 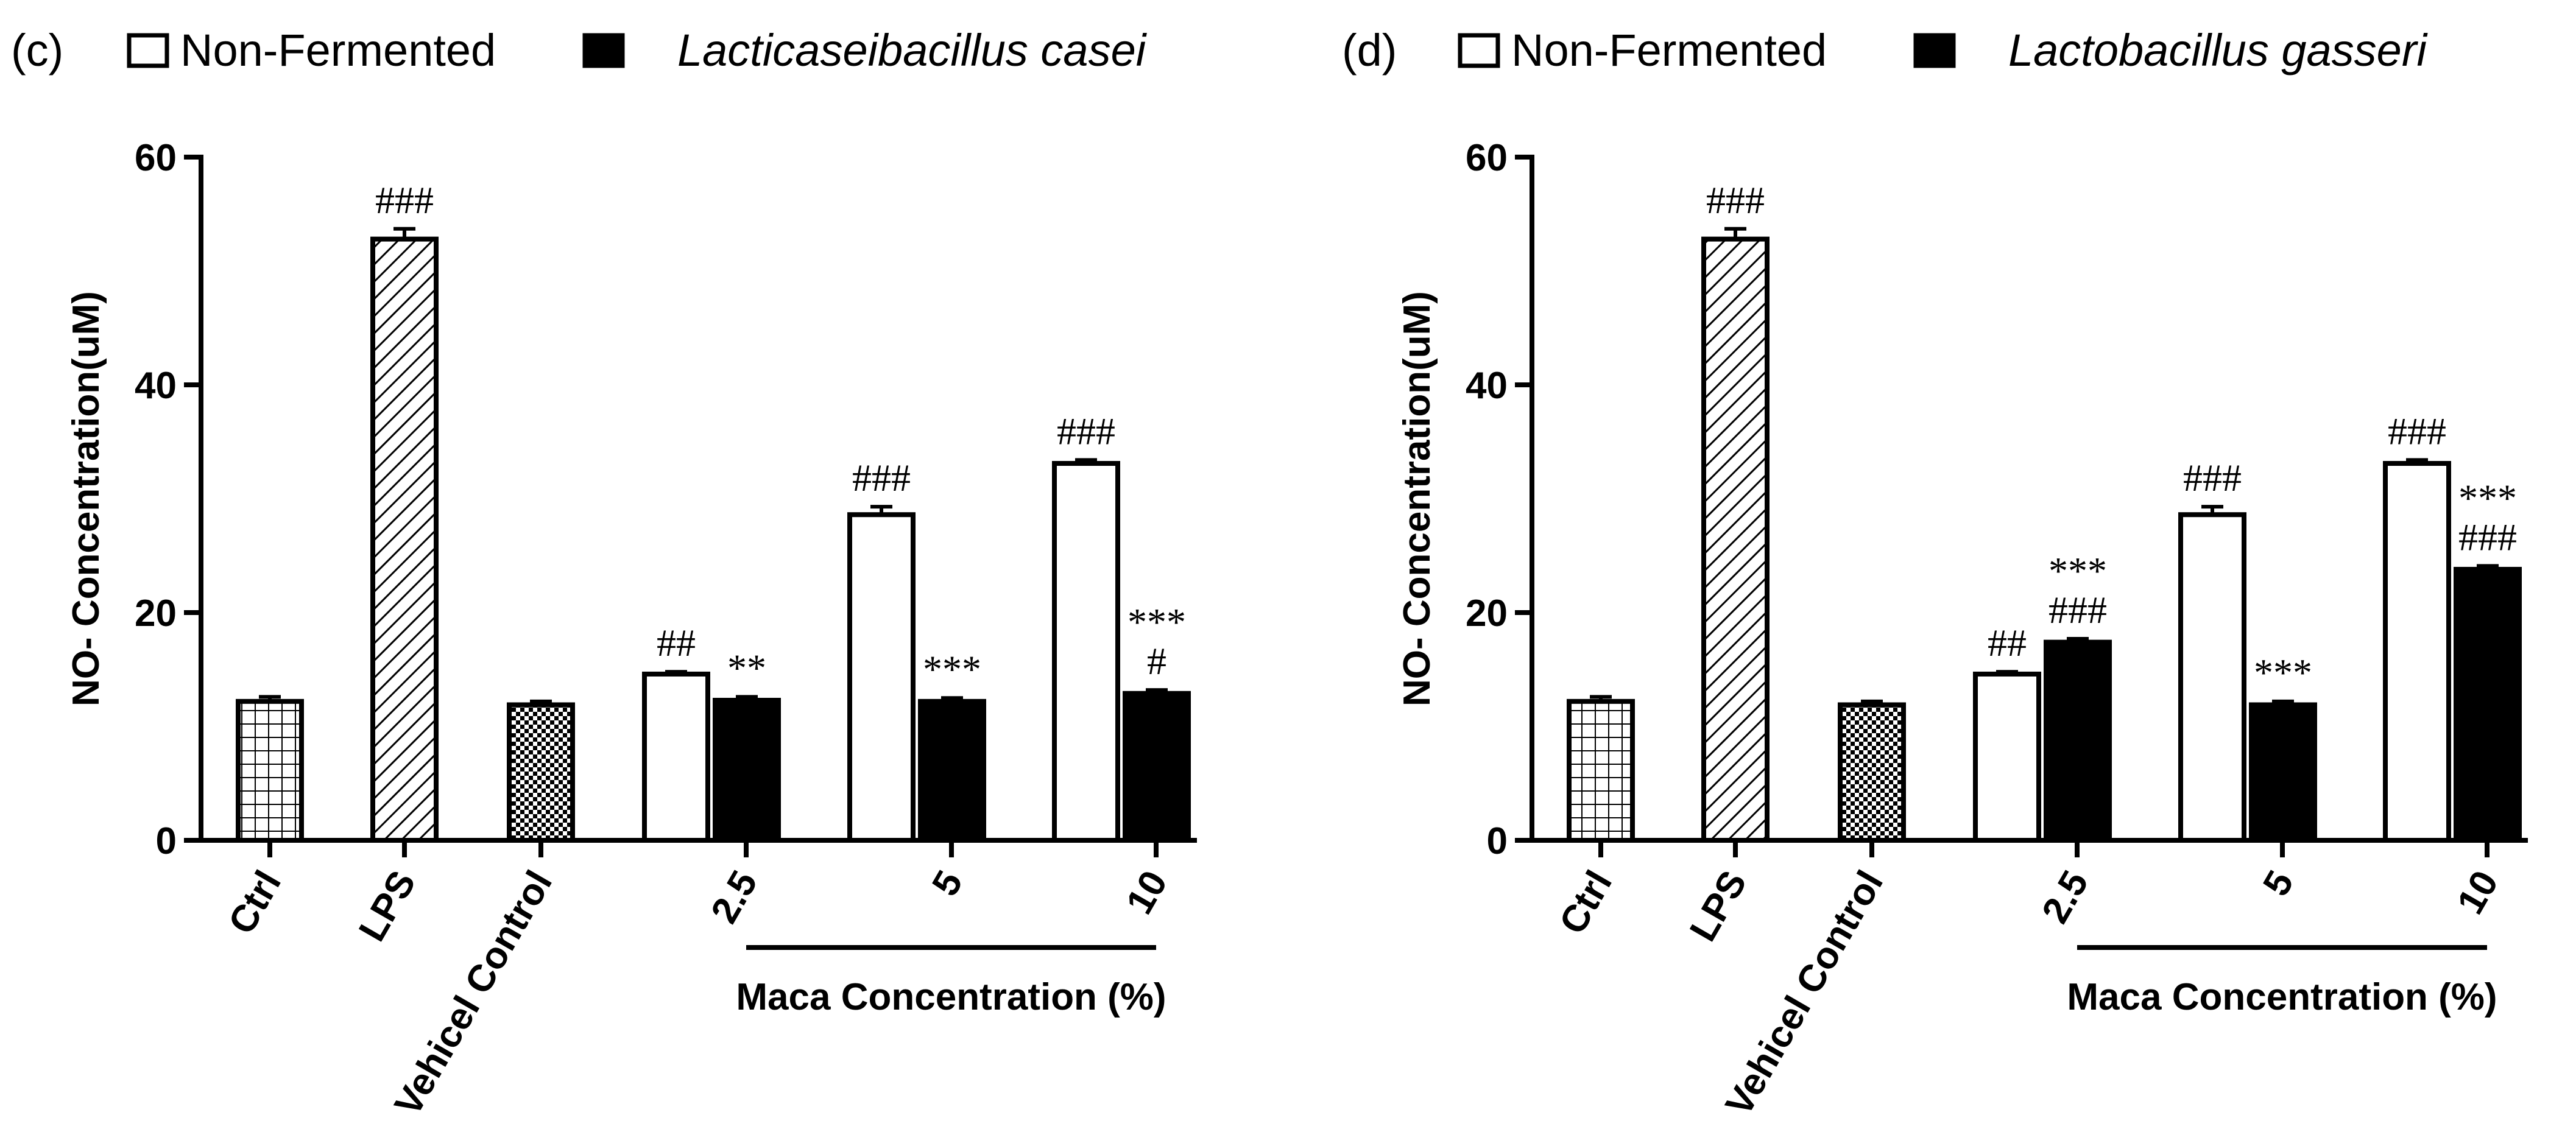 I want to click on significance-label: #, so click(x=1156, y=661).